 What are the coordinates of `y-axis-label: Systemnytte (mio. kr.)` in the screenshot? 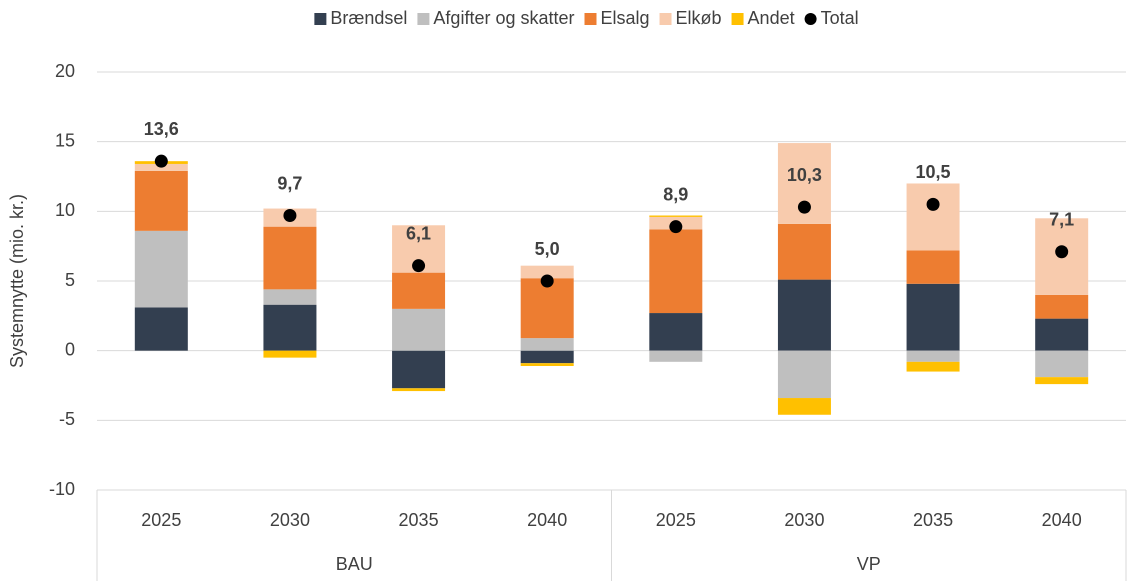 It's located at (17, 281).